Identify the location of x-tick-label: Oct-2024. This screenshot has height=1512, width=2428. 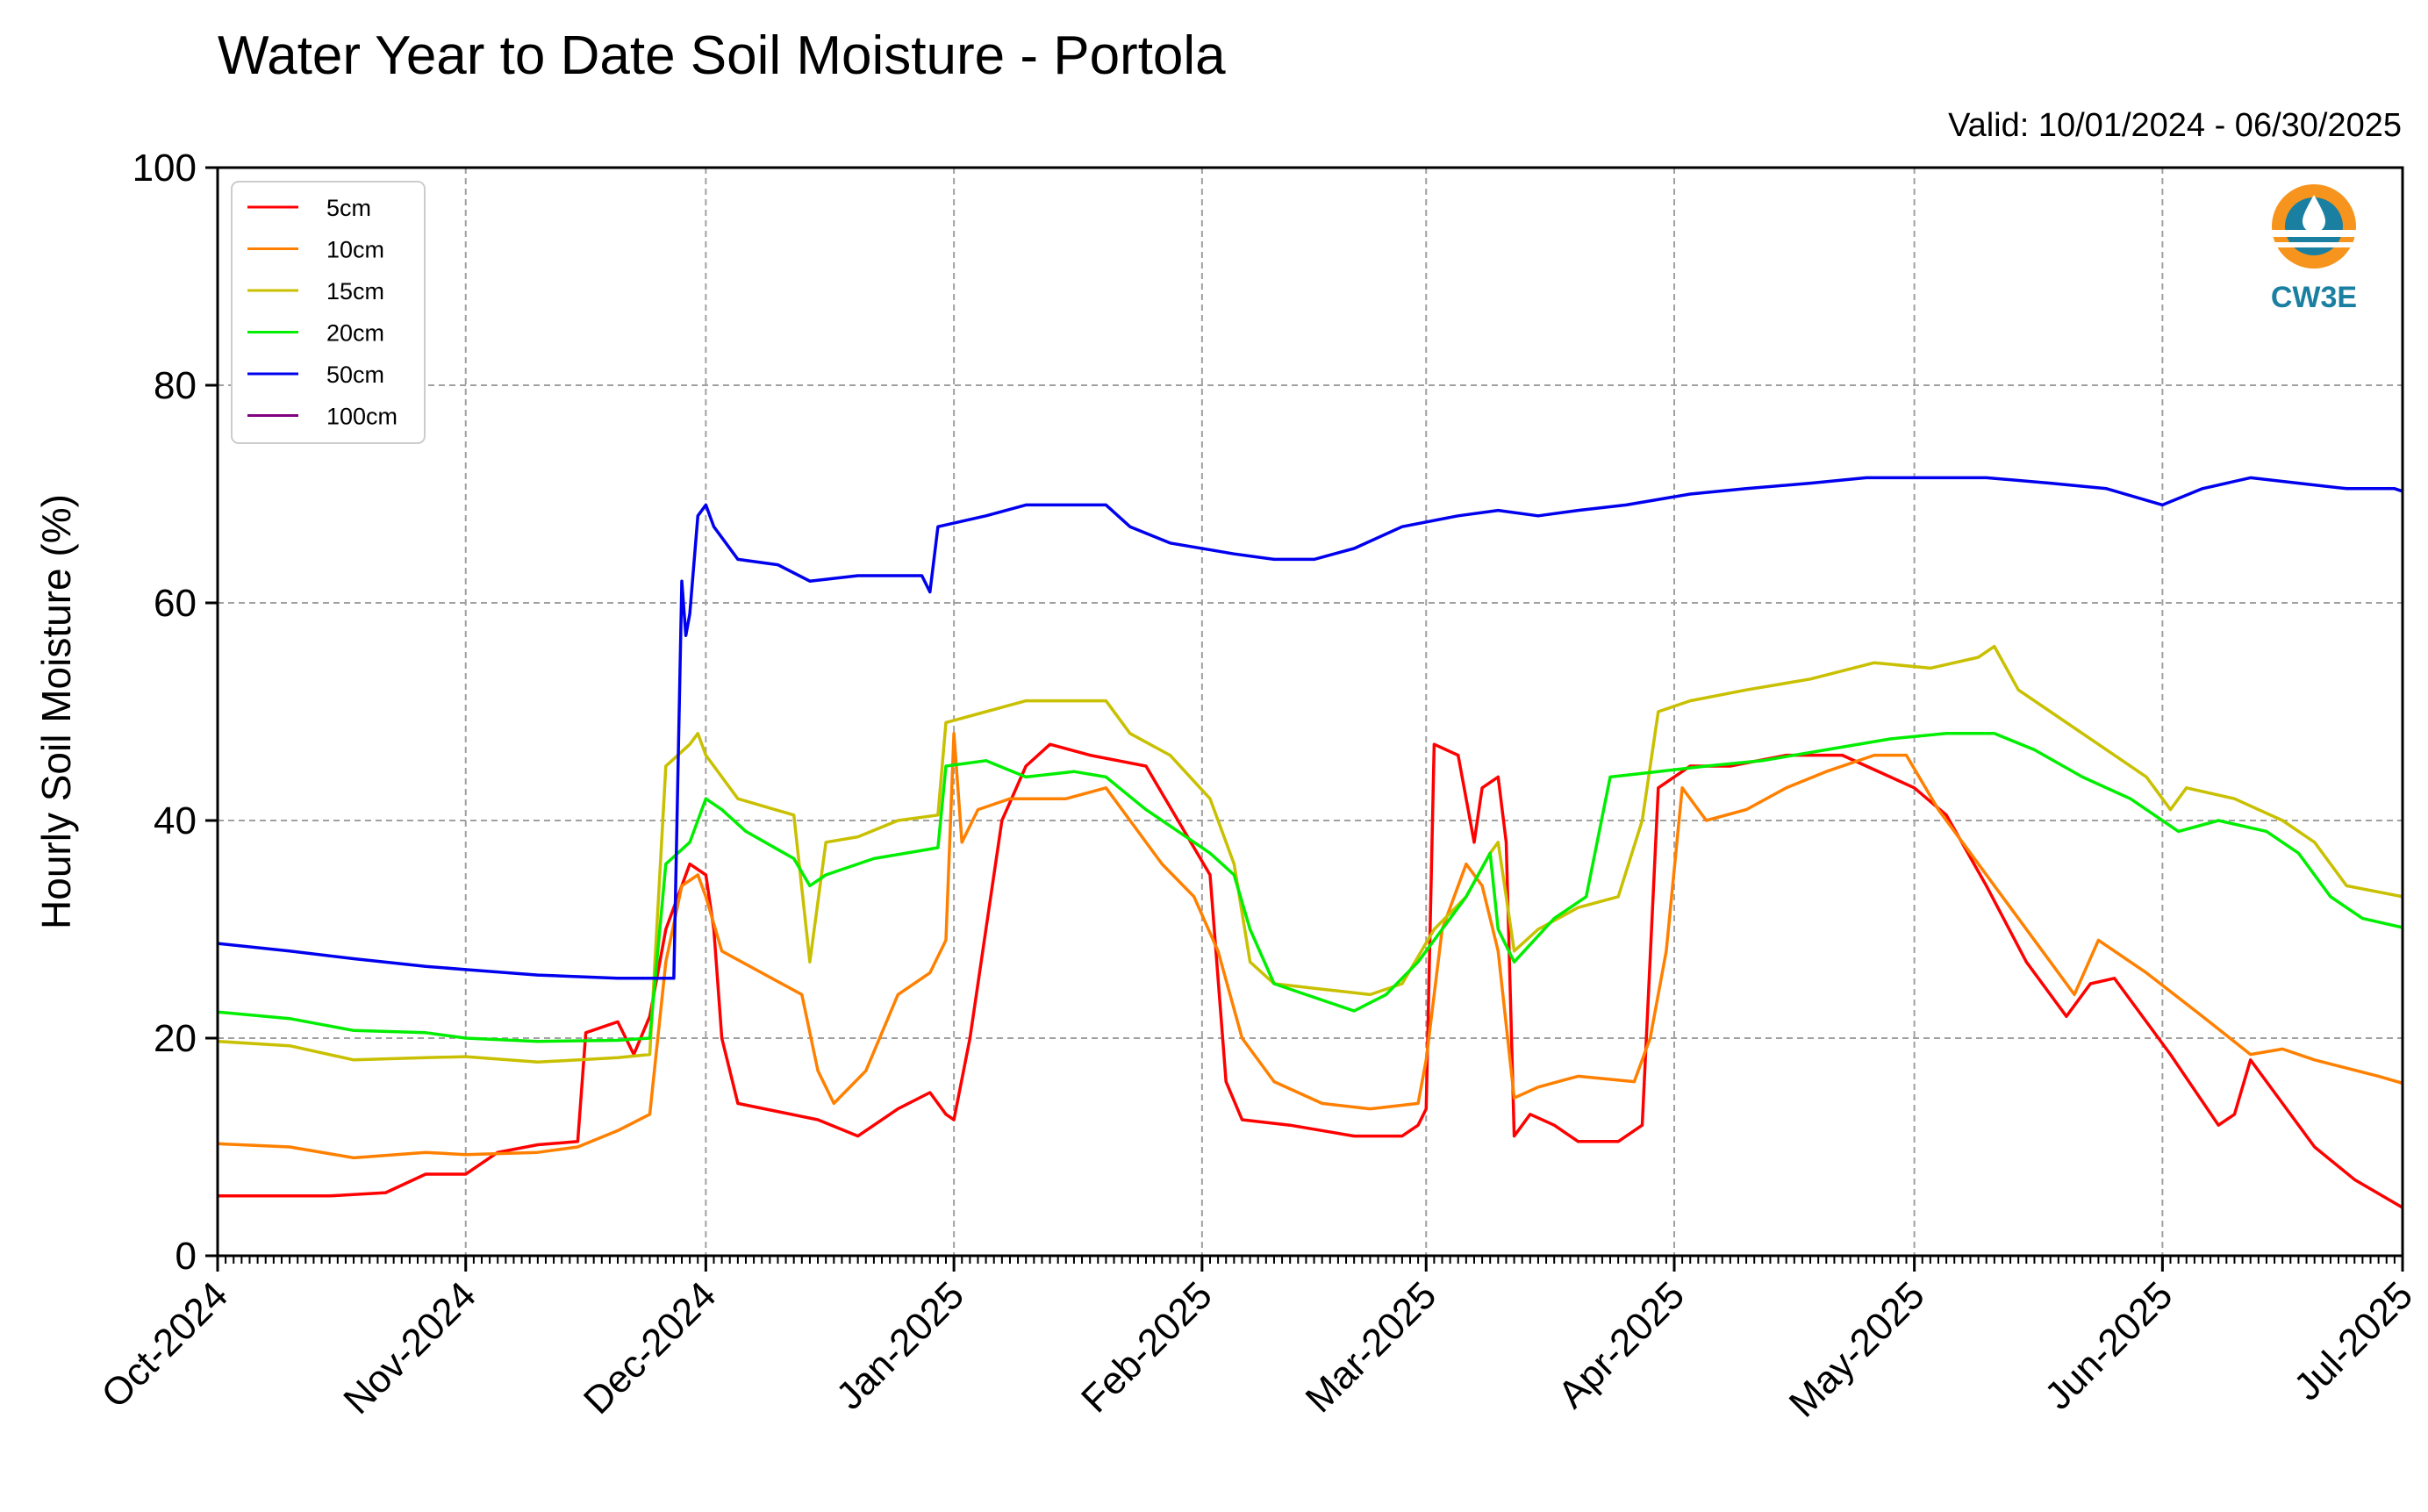
(164, 1345).